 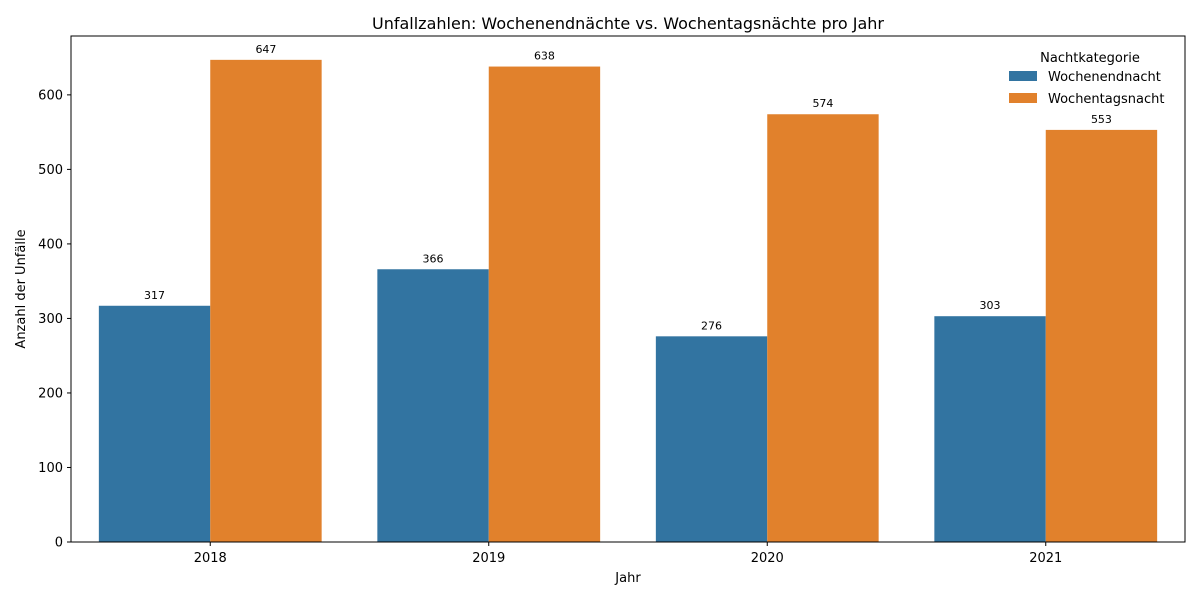 I want to click on y-axis-label: Anzahl der Unfälle, so click(x=21, y=288).